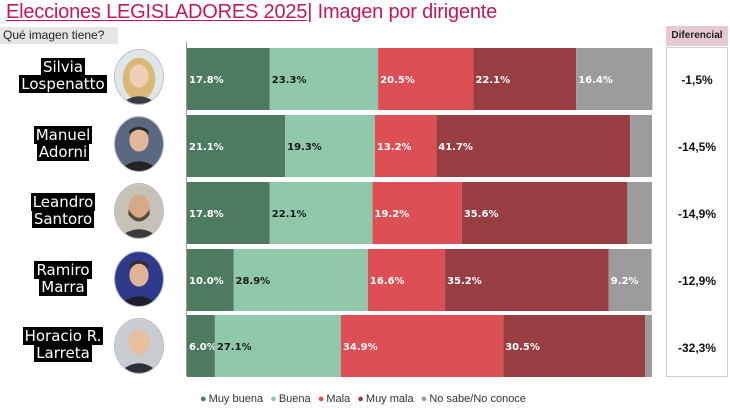  Describe the element at coordinates (289, 80) in the screenshot. I see `data-label: 23.3%` at that location.